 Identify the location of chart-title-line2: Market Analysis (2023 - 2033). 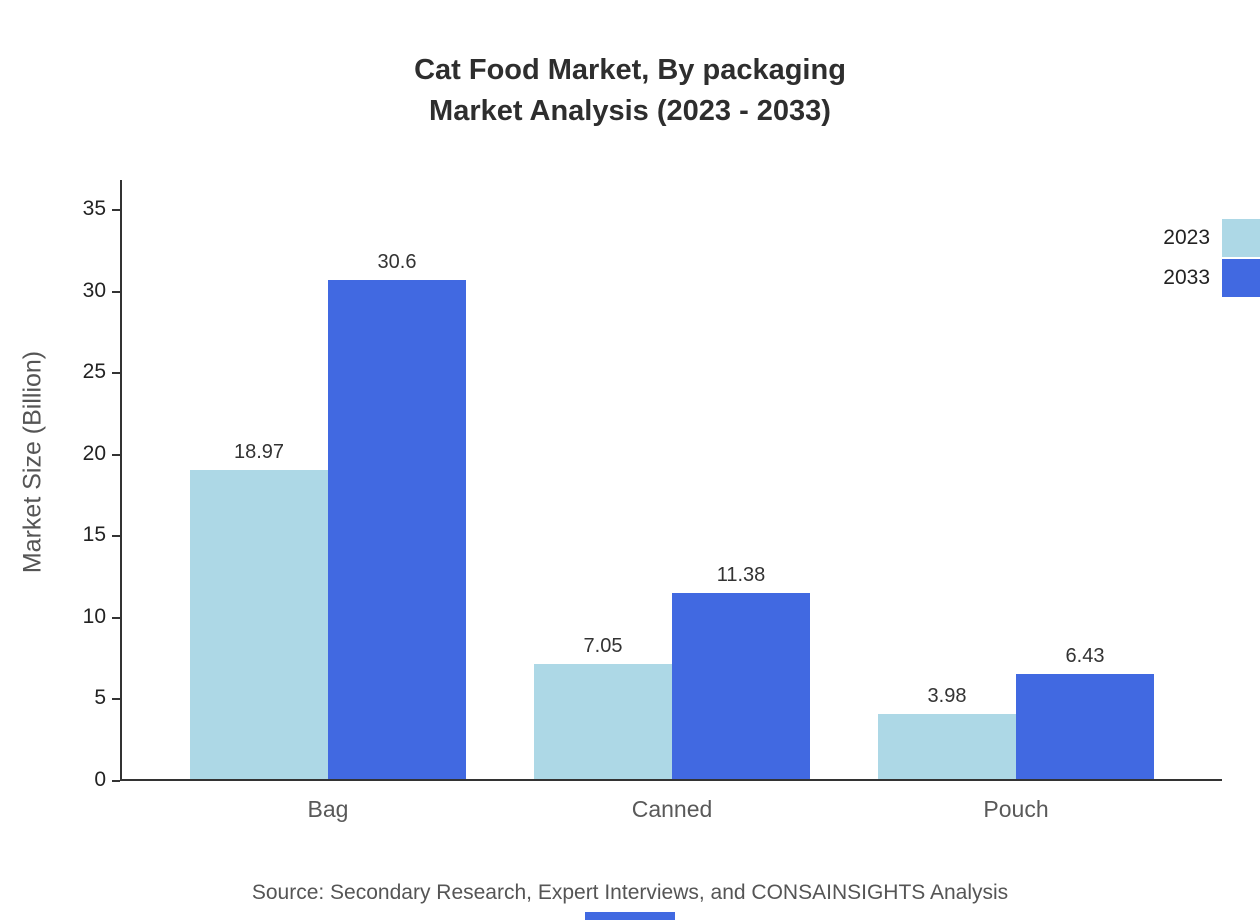
(630, 111).